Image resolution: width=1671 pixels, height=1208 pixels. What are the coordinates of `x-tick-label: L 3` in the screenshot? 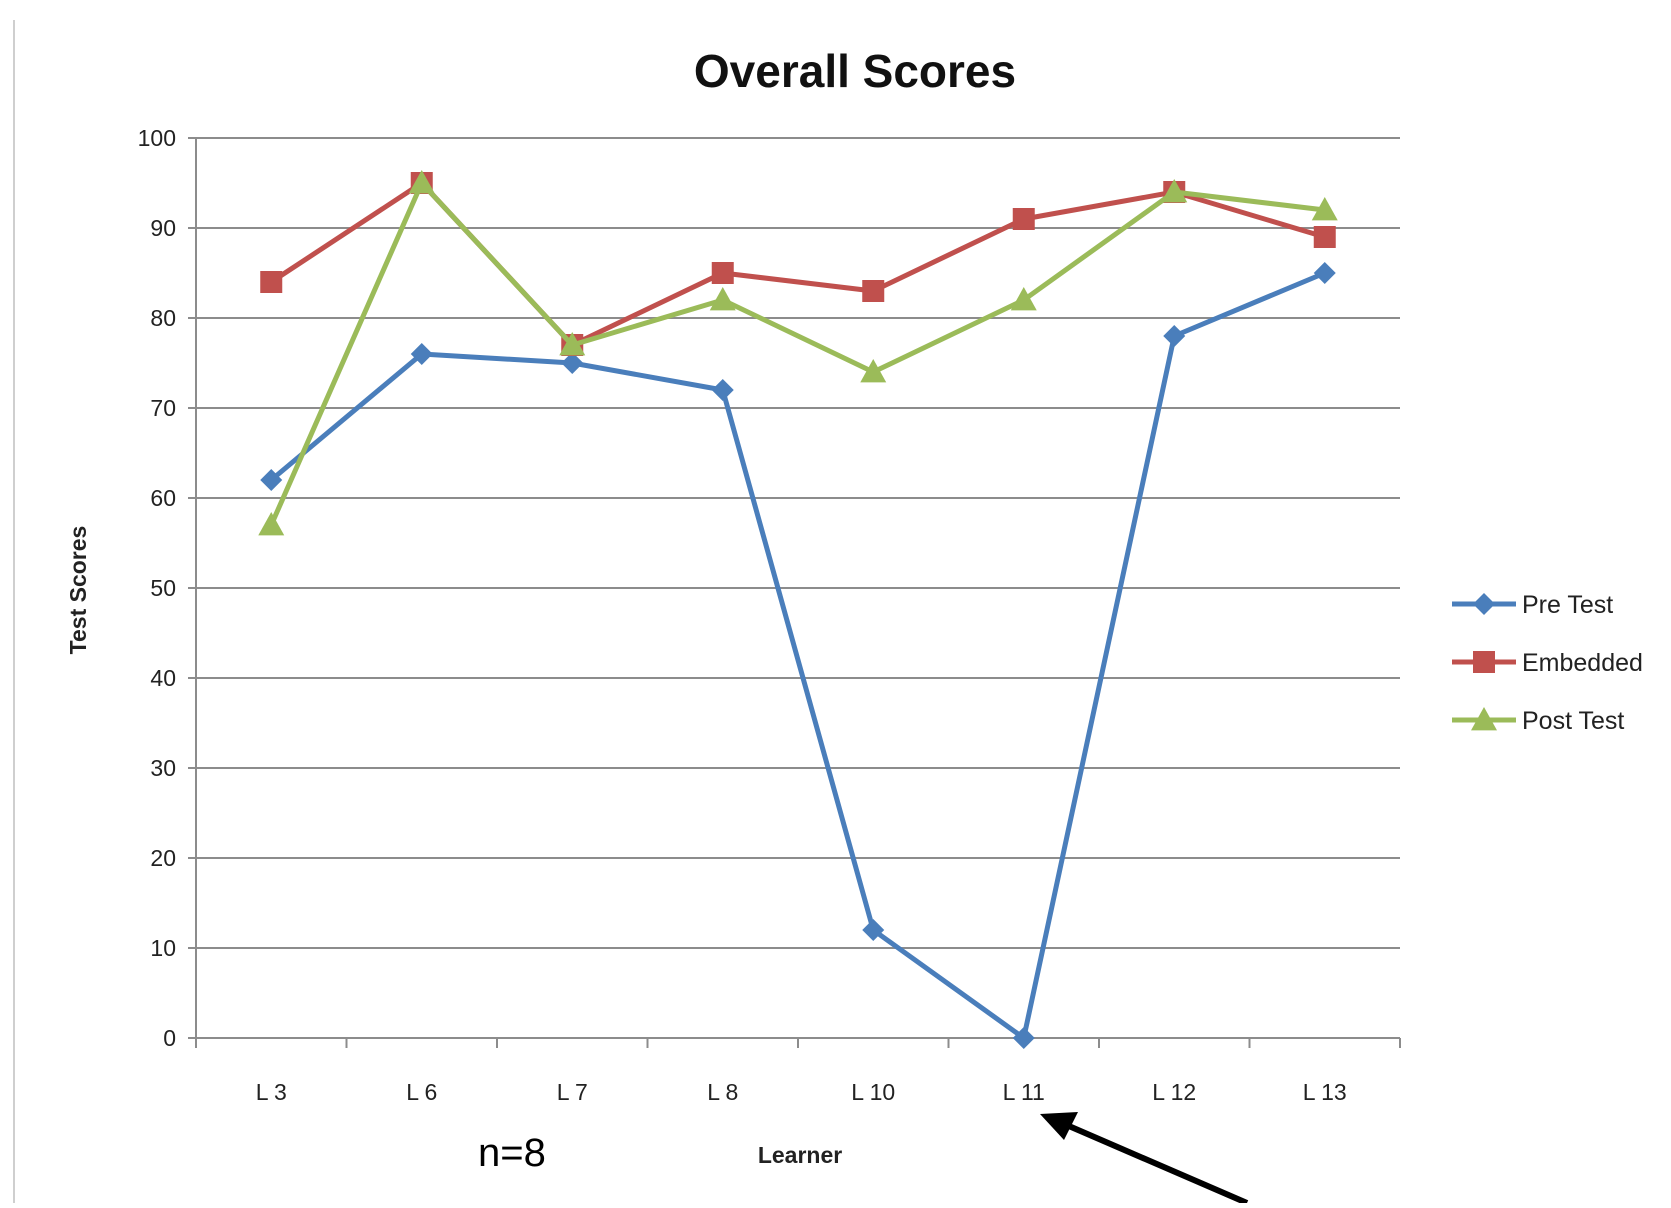 It's located at (271, 1092).